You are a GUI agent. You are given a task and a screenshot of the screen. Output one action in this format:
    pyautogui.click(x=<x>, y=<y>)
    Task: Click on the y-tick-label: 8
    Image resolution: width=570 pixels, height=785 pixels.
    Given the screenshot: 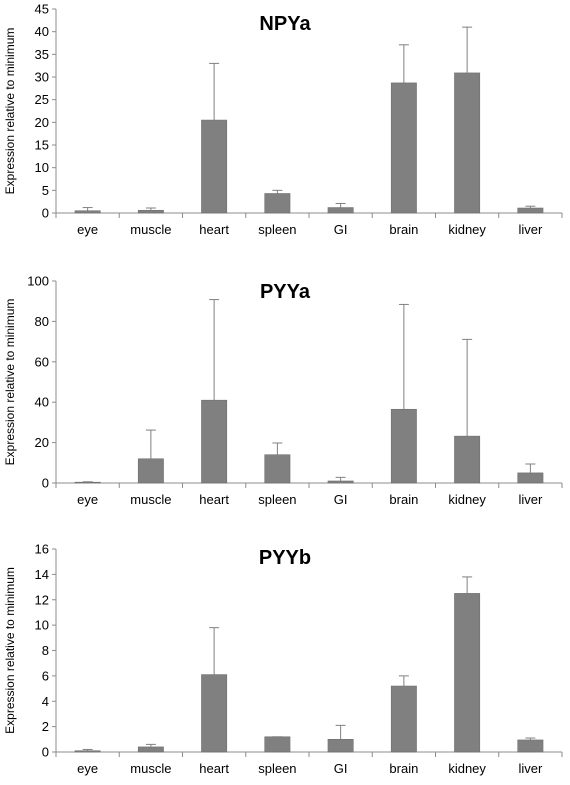 What is the action you would take?
    pyautogui.click(x=45, y=650)
    